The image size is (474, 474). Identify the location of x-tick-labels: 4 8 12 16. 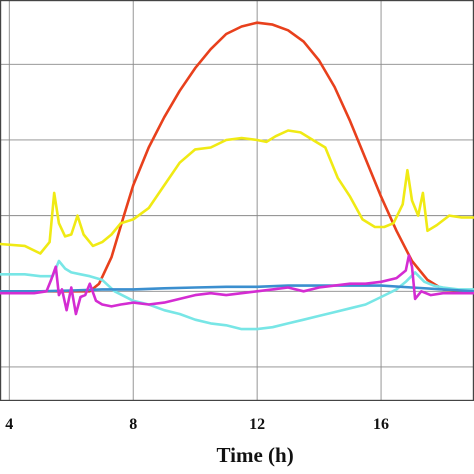
(197, 424).